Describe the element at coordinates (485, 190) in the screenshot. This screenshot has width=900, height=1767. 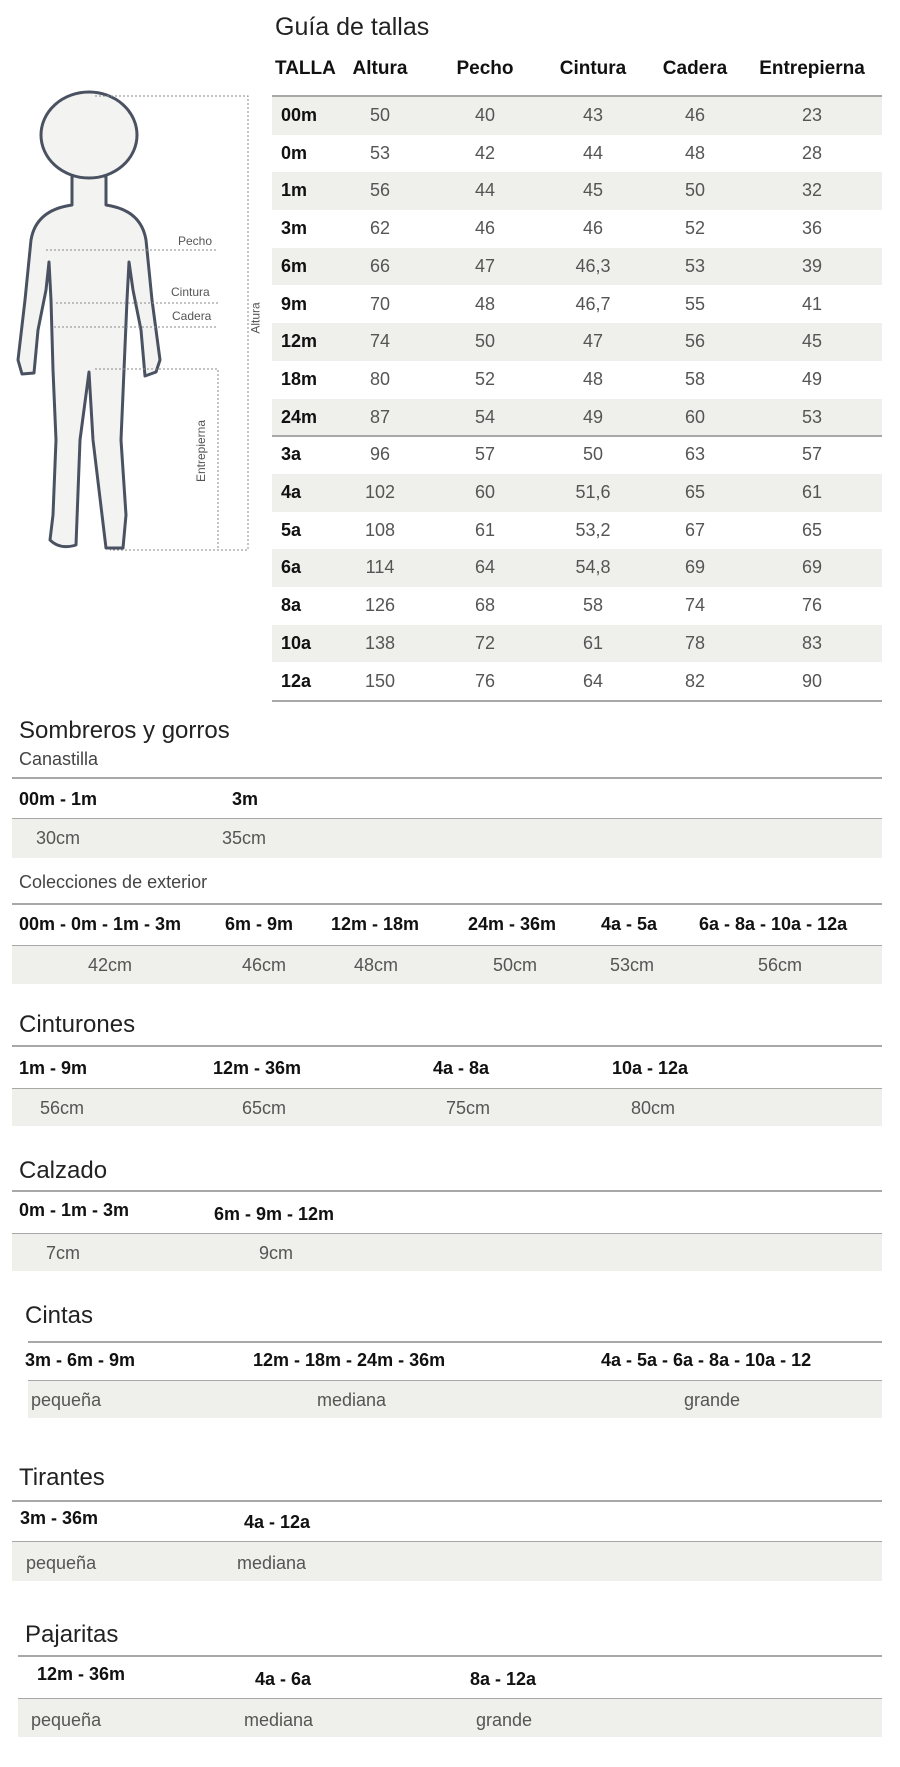
I see `table-cell: 44` at that location.